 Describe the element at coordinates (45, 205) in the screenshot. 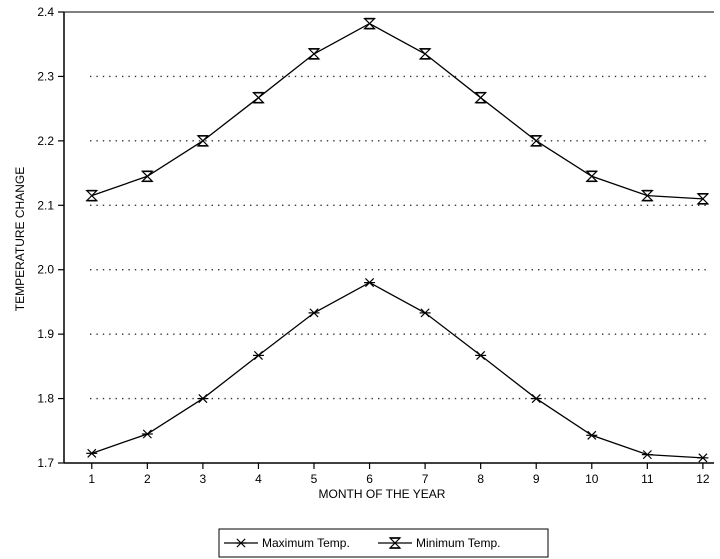

I see `y-tick-label: 2.1` at that location.